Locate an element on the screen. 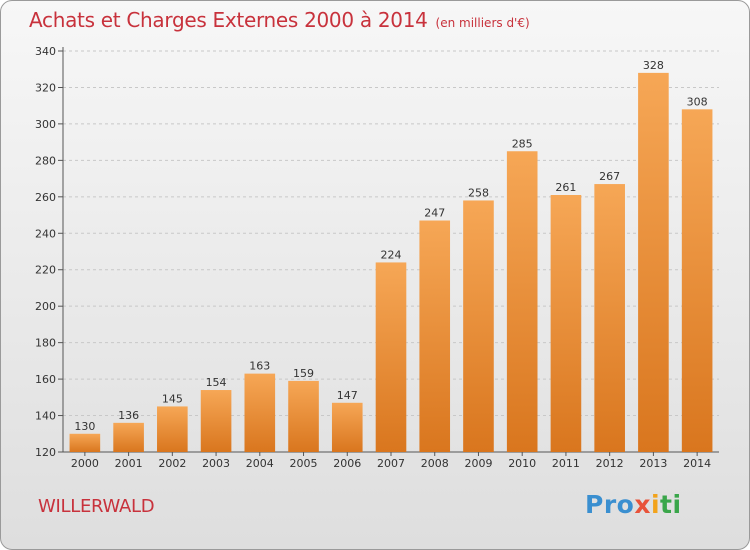 This screenshot has height=550, width=750. x-tick-label: 2006 is located at coordinates (347, 463).